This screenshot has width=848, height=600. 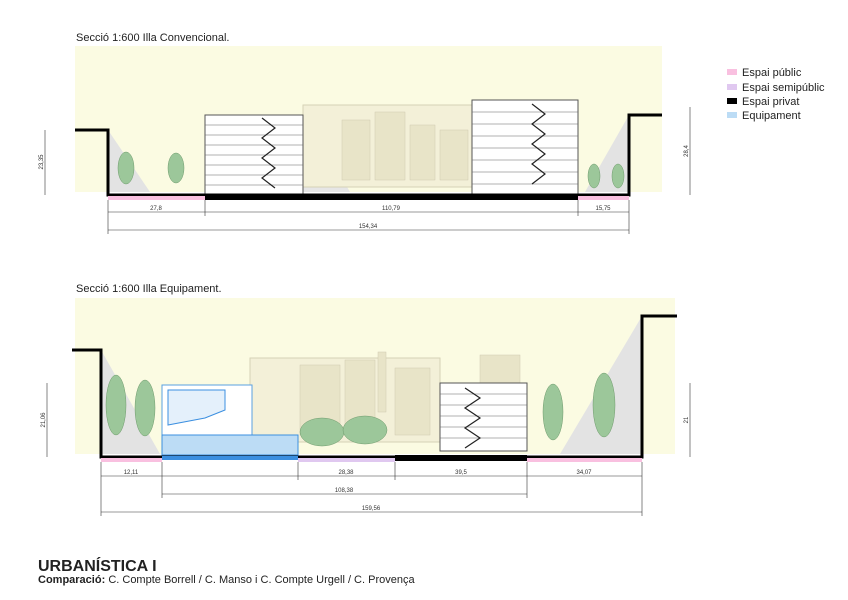 I want to click on dimension-label: 108,38, so click(x=344, y=491).